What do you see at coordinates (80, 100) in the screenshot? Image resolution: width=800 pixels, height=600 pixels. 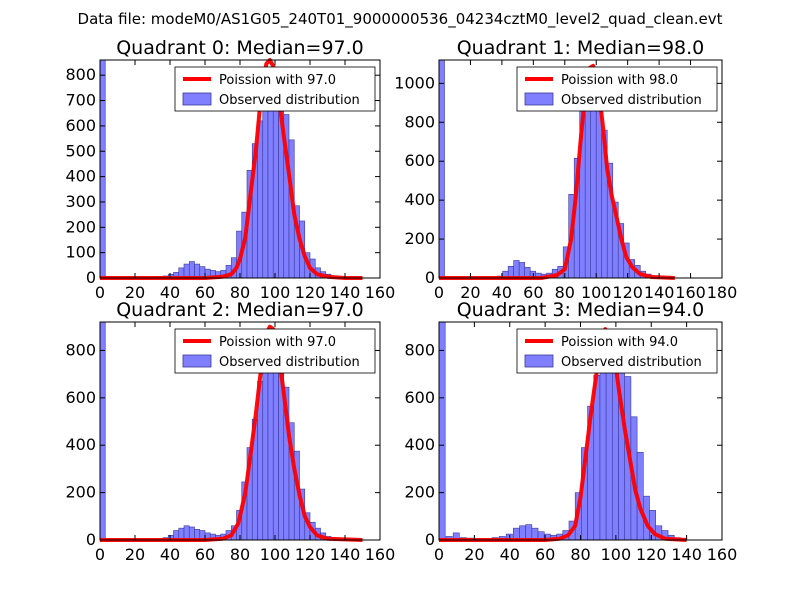 I see `y-tick-label: 700` at bounding box center [80, 100].